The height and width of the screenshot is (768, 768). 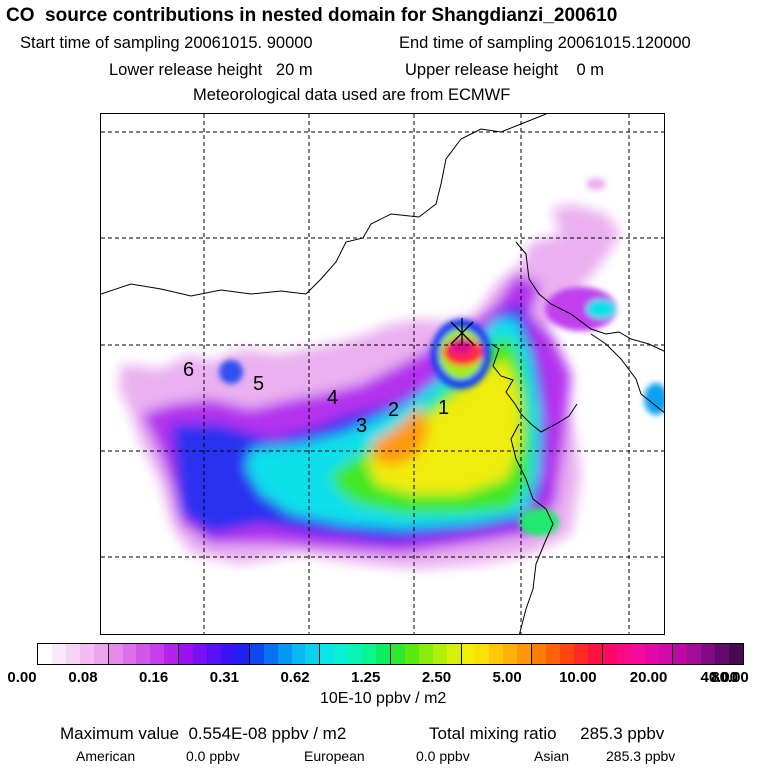 What do you see at coordinates (654, 399) in the screenshot?
I see `far-east-blob` at bounding box center [654, 399].